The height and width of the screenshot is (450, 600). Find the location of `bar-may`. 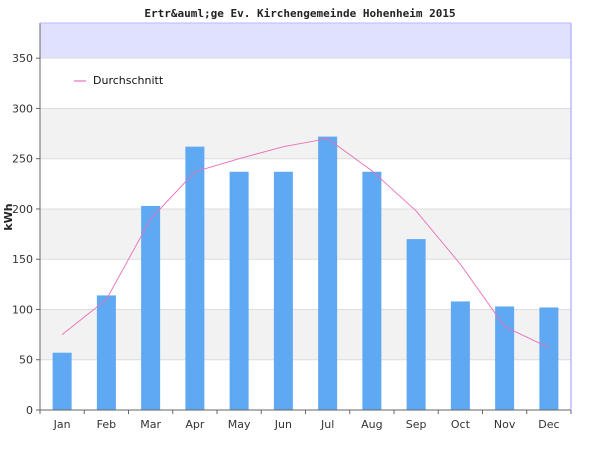

bar-may is located at coordinates (239, 290).